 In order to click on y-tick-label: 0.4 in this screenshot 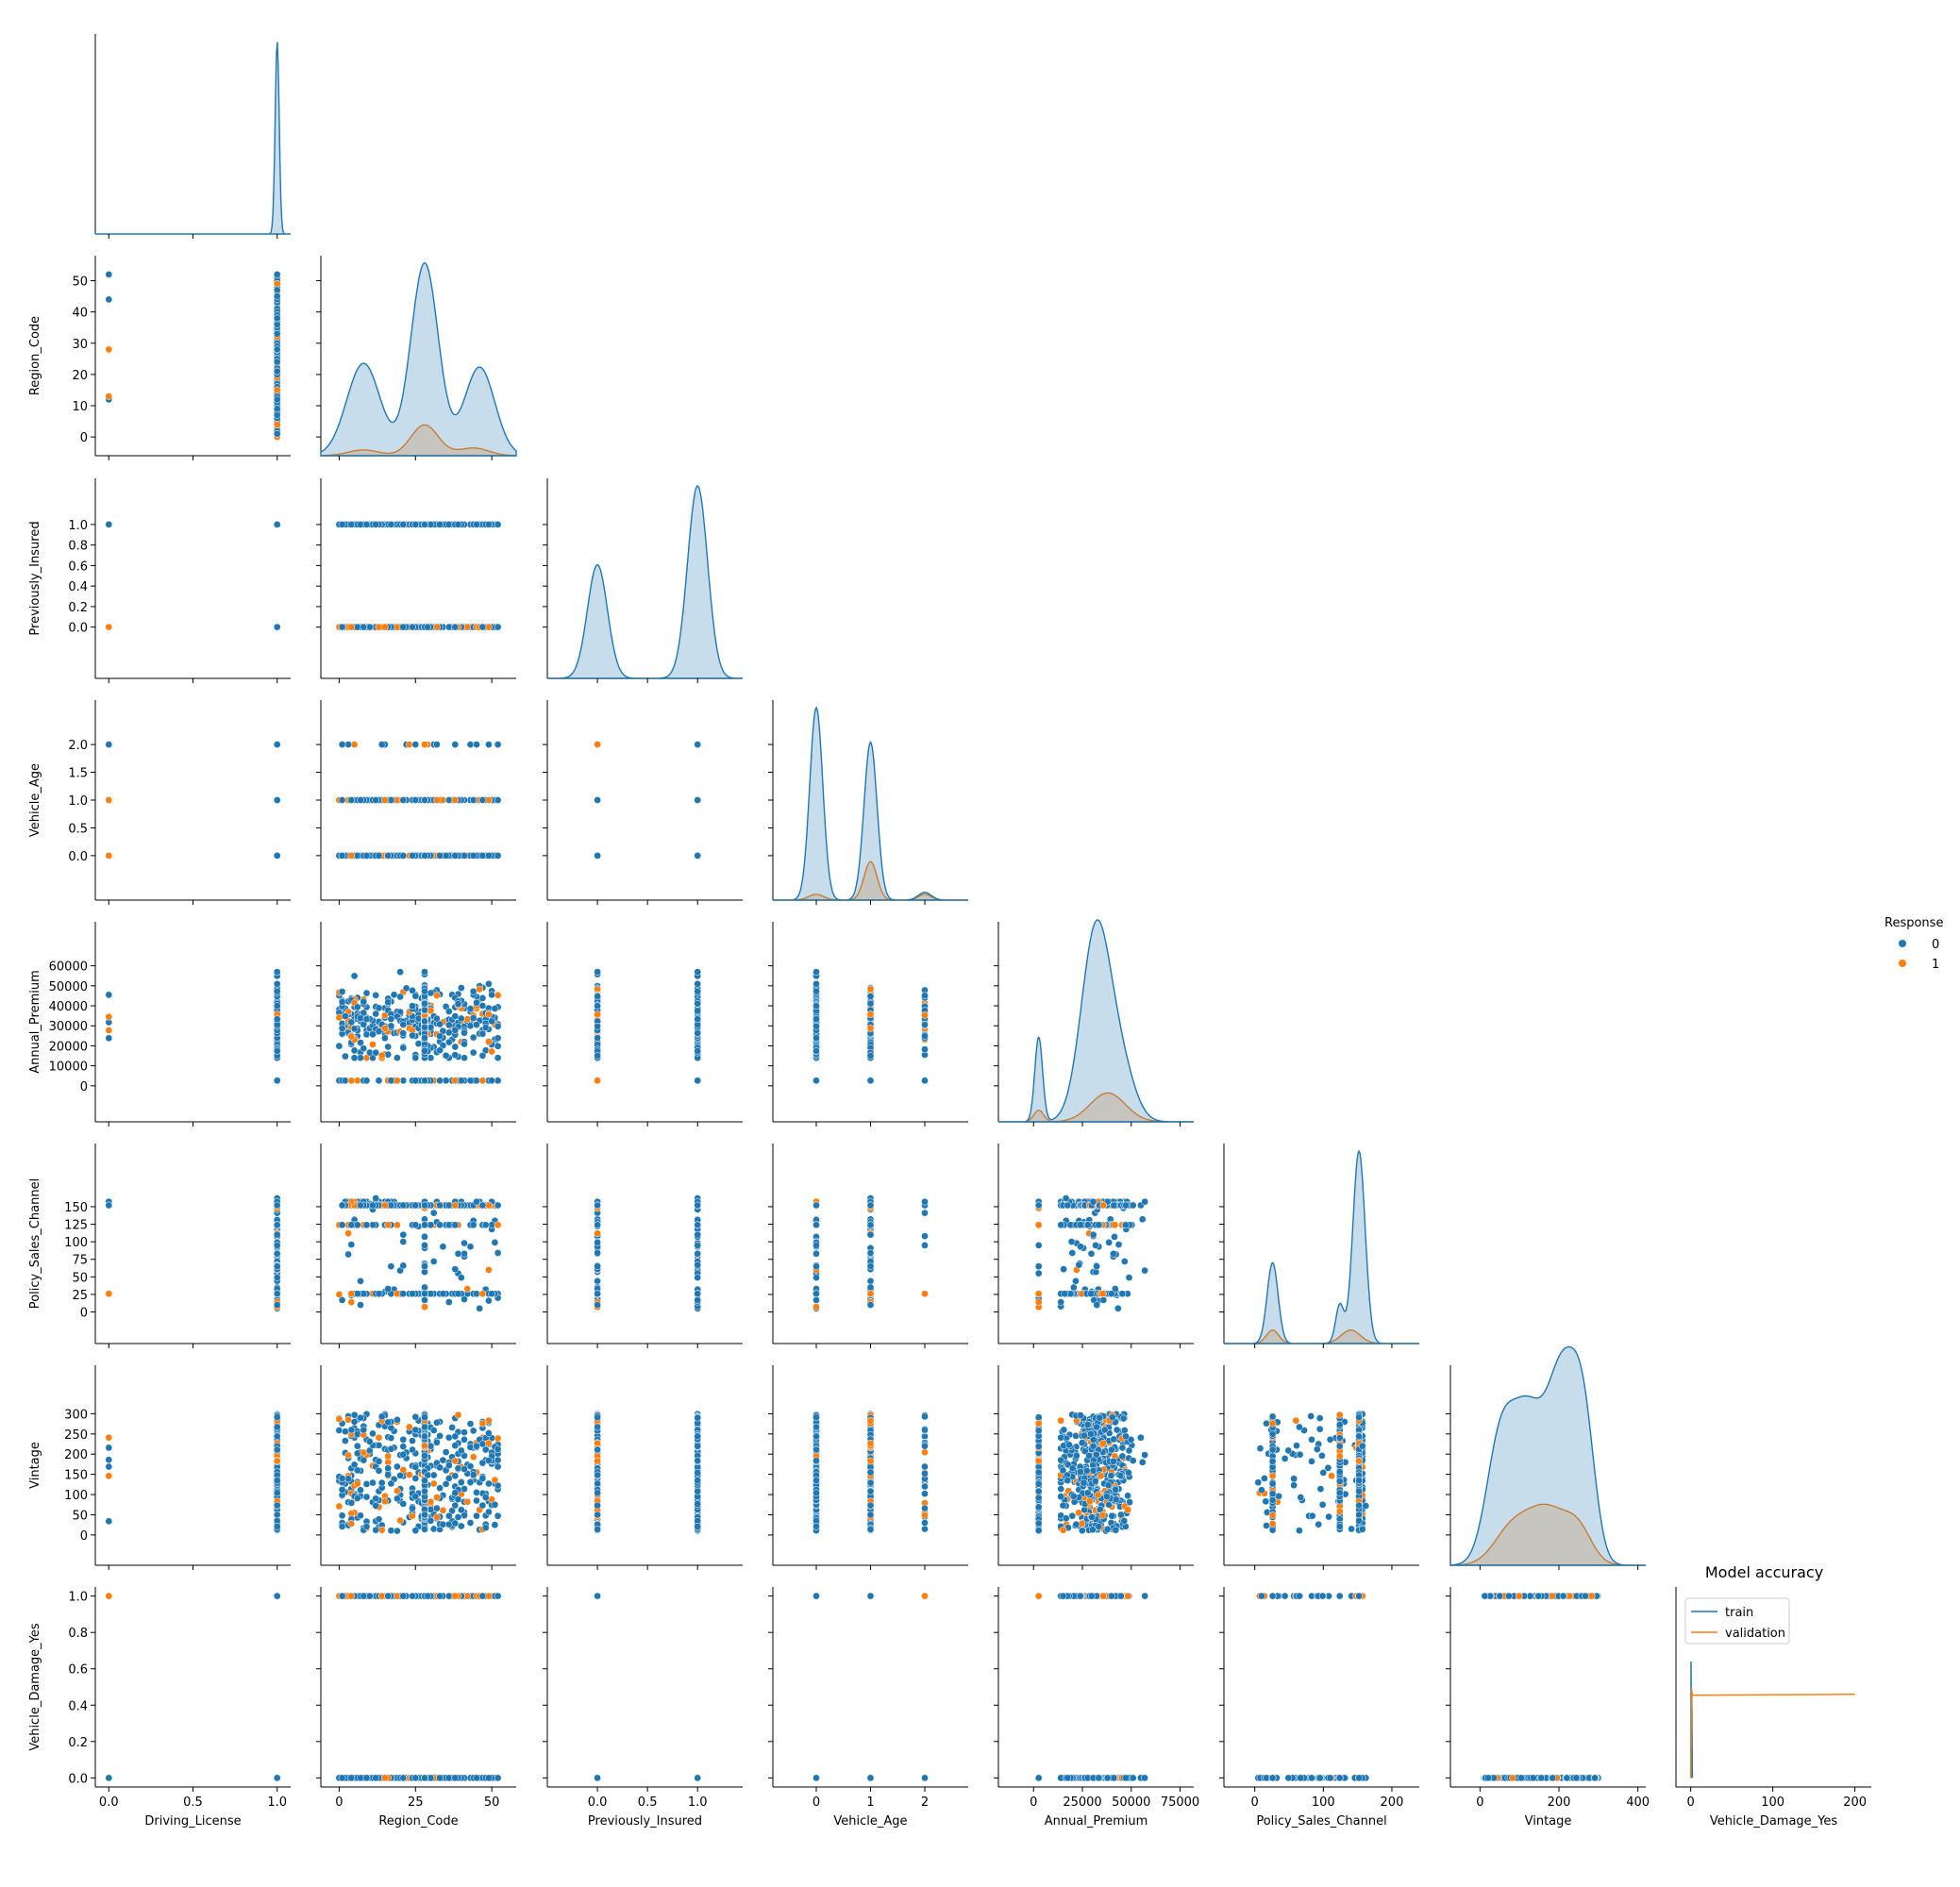, I will do `click(78, 587)`.